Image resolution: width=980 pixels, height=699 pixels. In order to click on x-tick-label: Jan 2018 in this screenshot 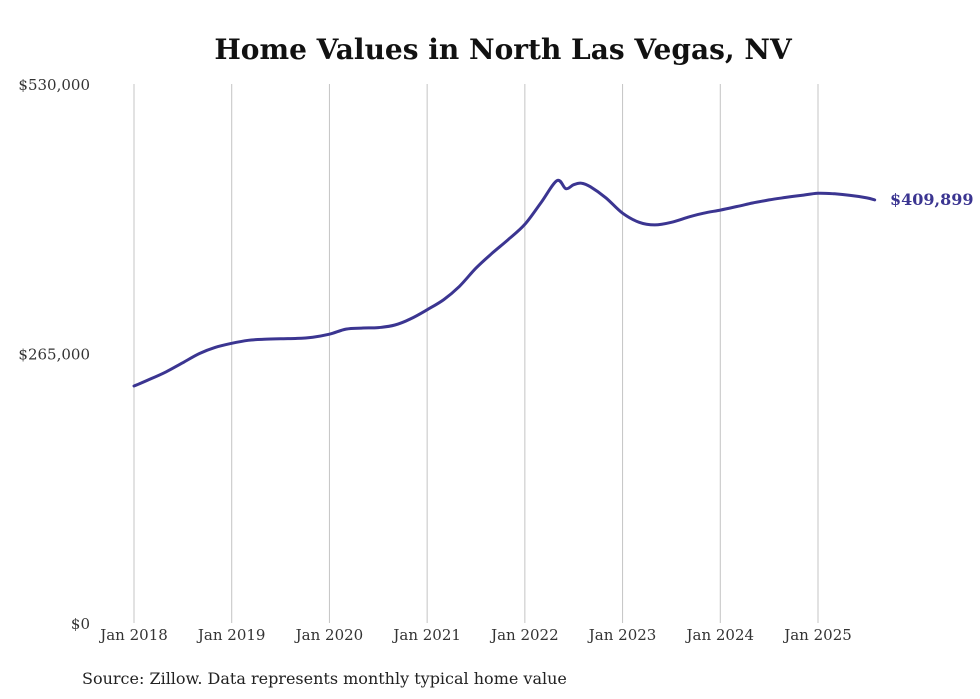, I will do `click(133, 635)`.